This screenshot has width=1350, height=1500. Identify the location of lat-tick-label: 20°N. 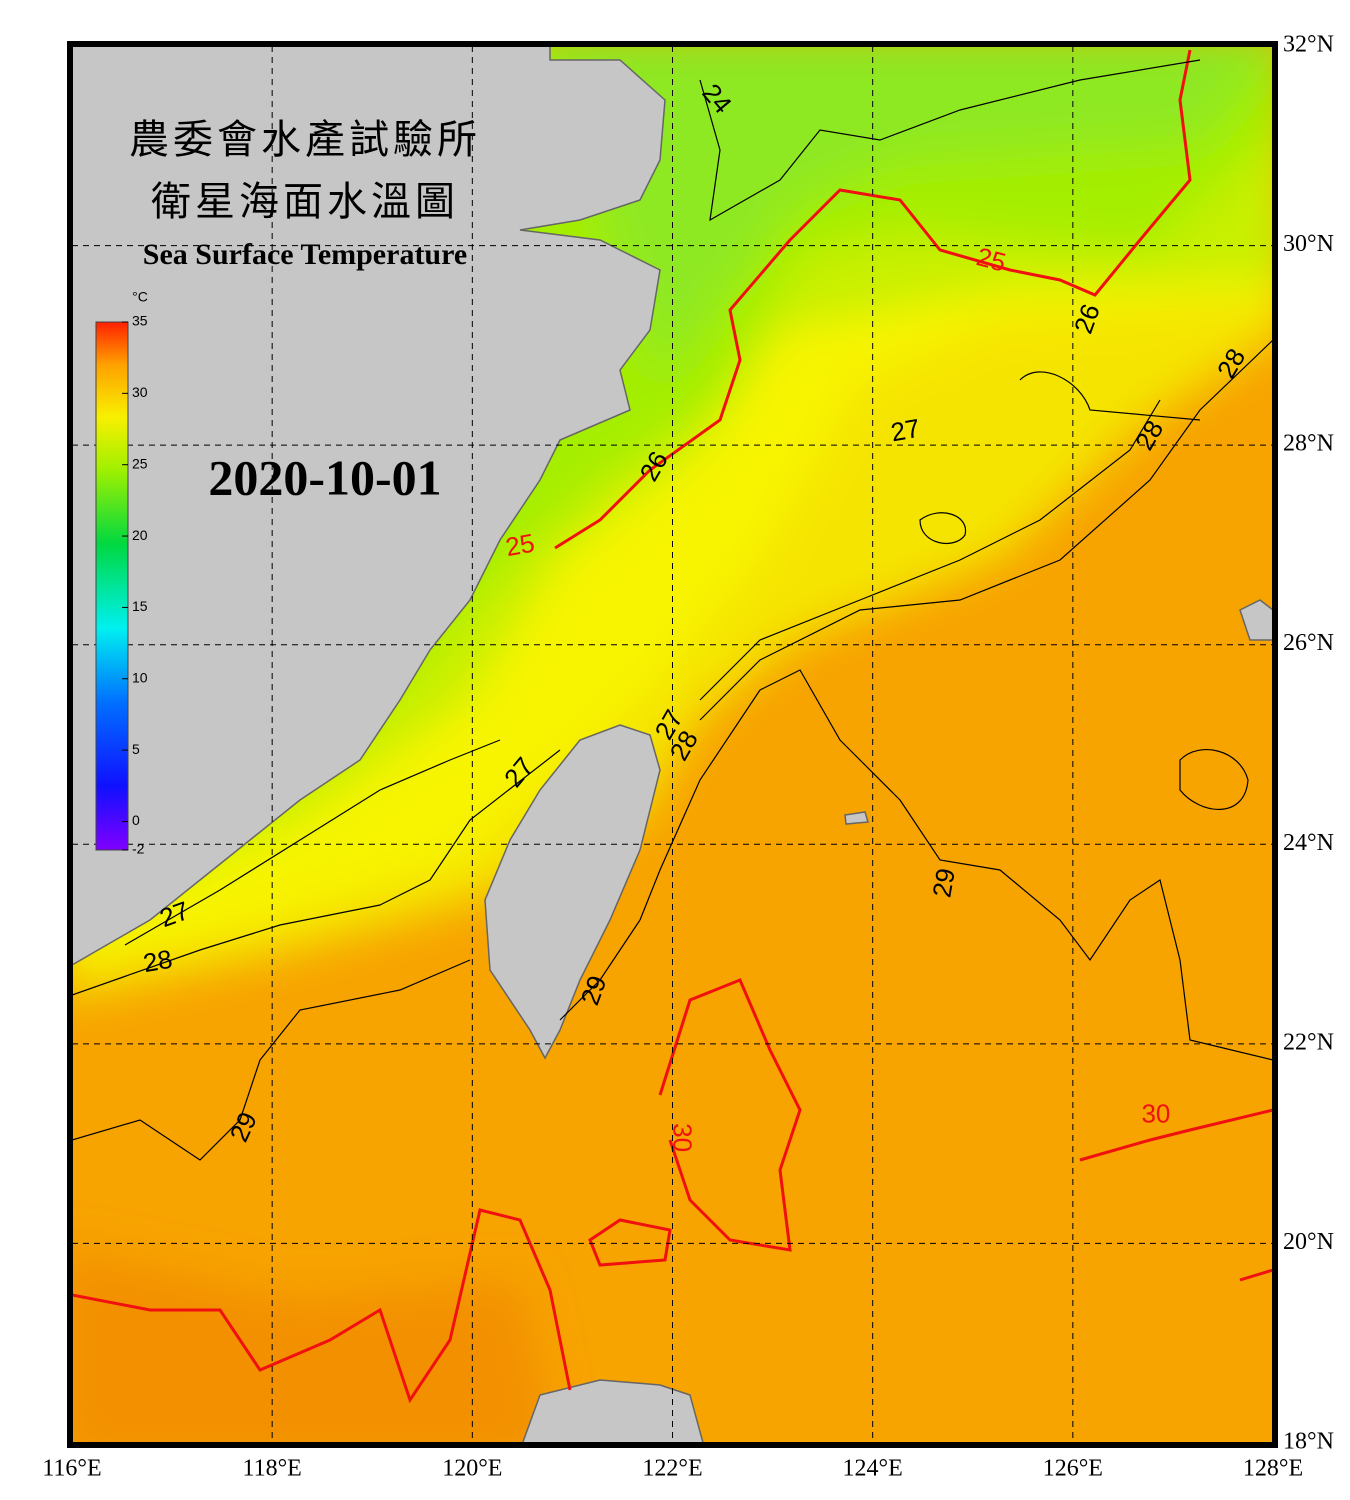
(1308, 1242).